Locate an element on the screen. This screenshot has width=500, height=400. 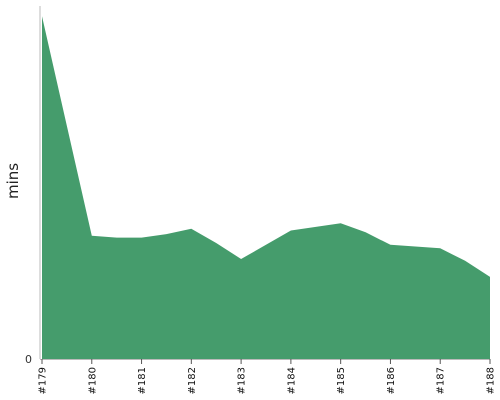
y-axis-title: mins is located at coordinates (13, 181).